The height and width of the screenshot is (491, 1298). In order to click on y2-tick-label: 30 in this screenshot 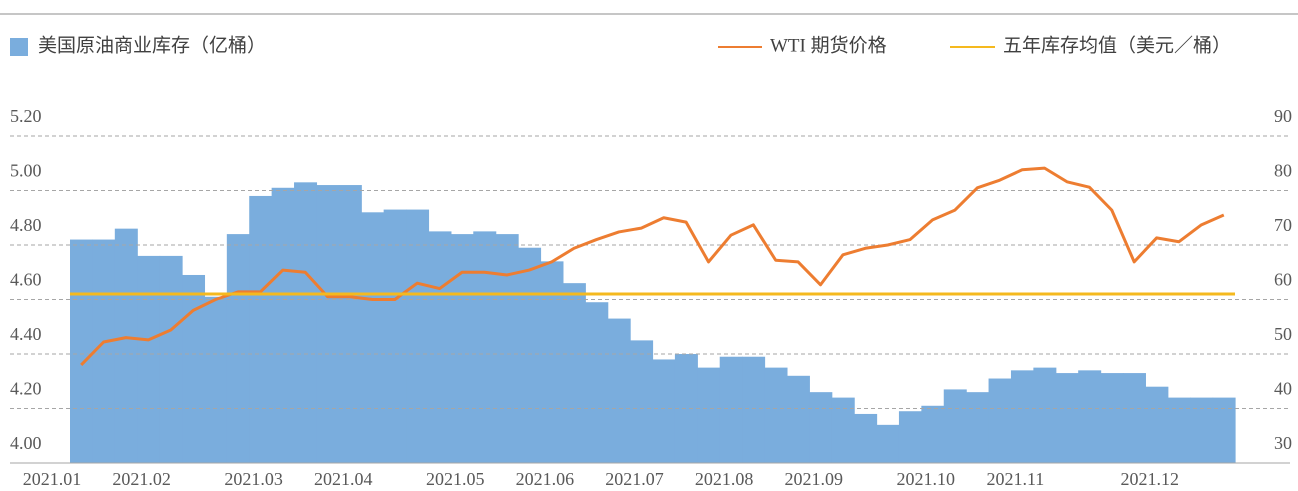, I will do `click(1283, 443)`.